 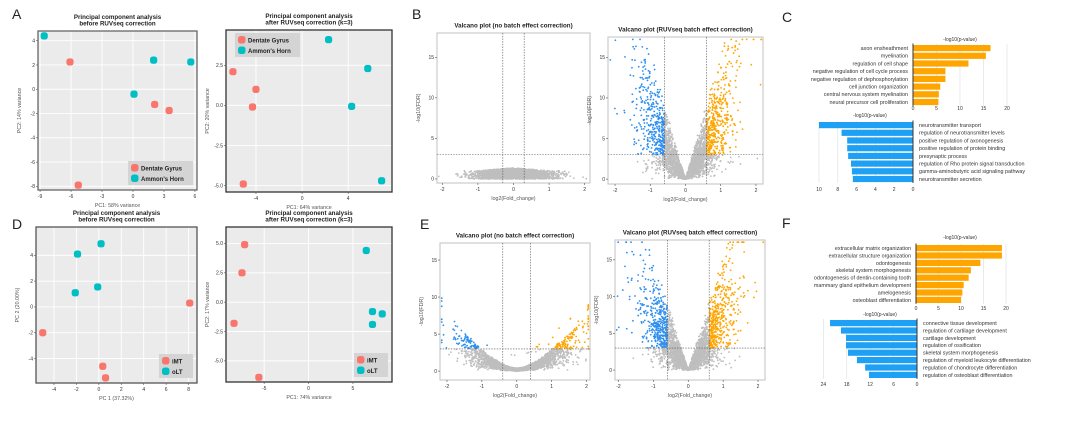 What do you see at coordinates (786, 223) in the screenshot?
I see `panel-label-f: F` at bounding box center [786, 223].